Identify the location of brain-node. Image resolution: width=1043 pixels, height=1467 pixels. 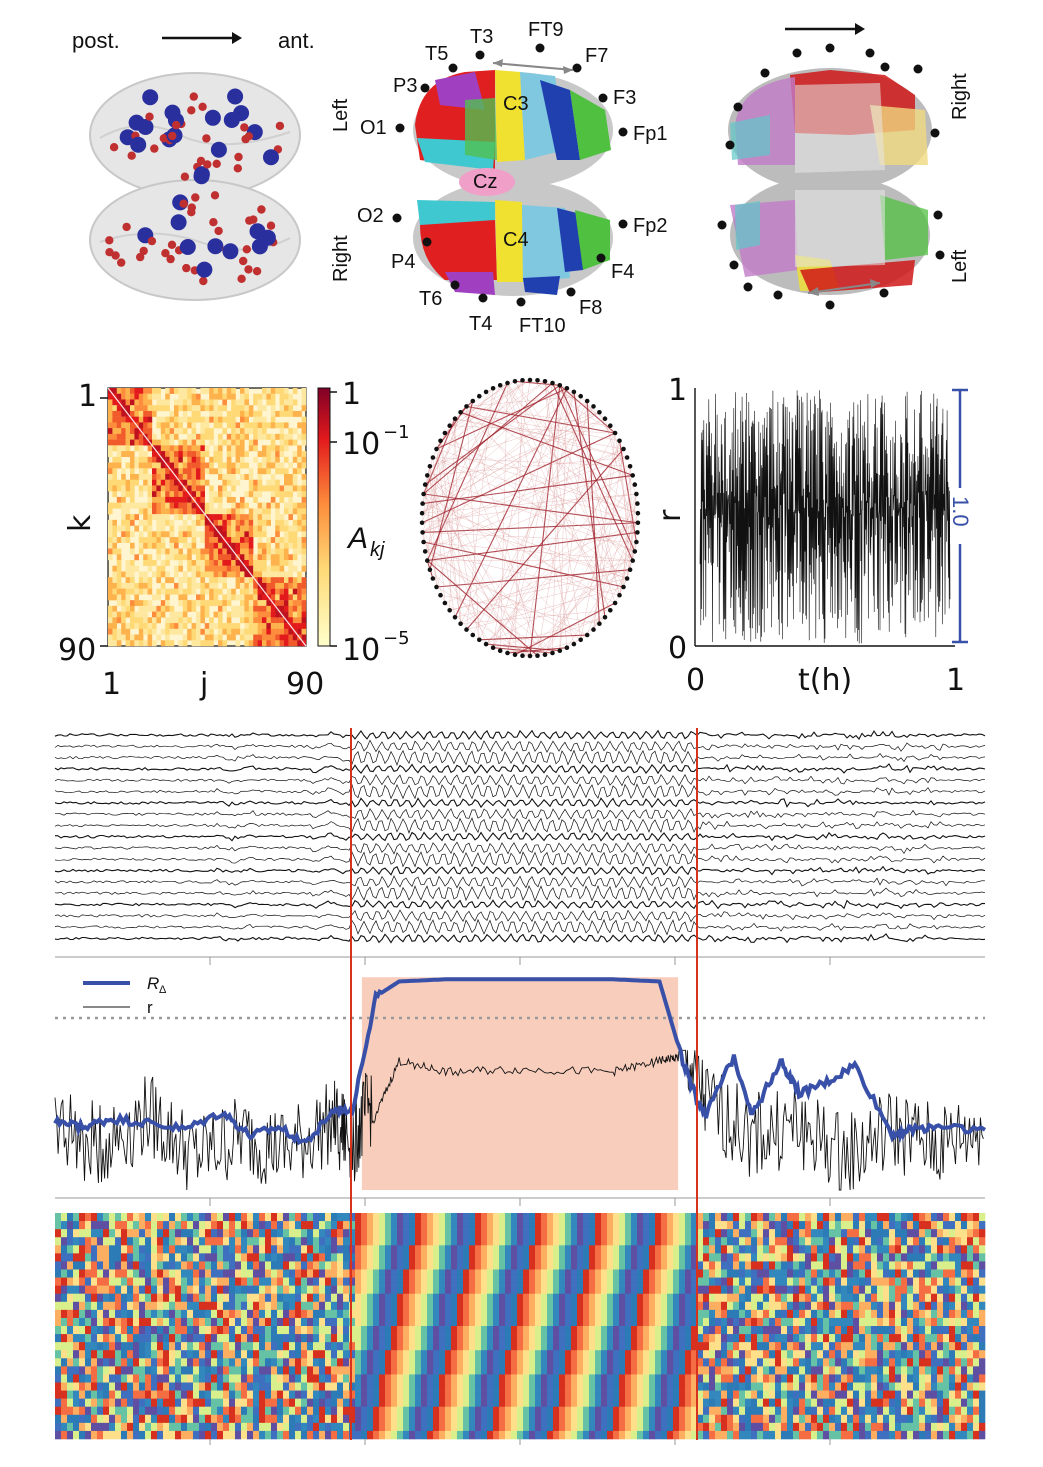
(257, 231).